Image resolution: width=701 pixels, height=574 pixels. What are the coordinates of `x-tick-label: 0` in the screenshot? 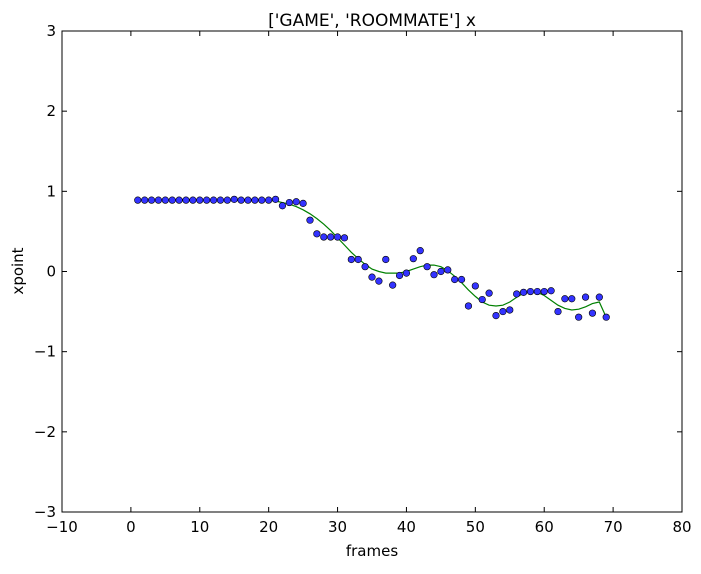 It's located at (131, 527).